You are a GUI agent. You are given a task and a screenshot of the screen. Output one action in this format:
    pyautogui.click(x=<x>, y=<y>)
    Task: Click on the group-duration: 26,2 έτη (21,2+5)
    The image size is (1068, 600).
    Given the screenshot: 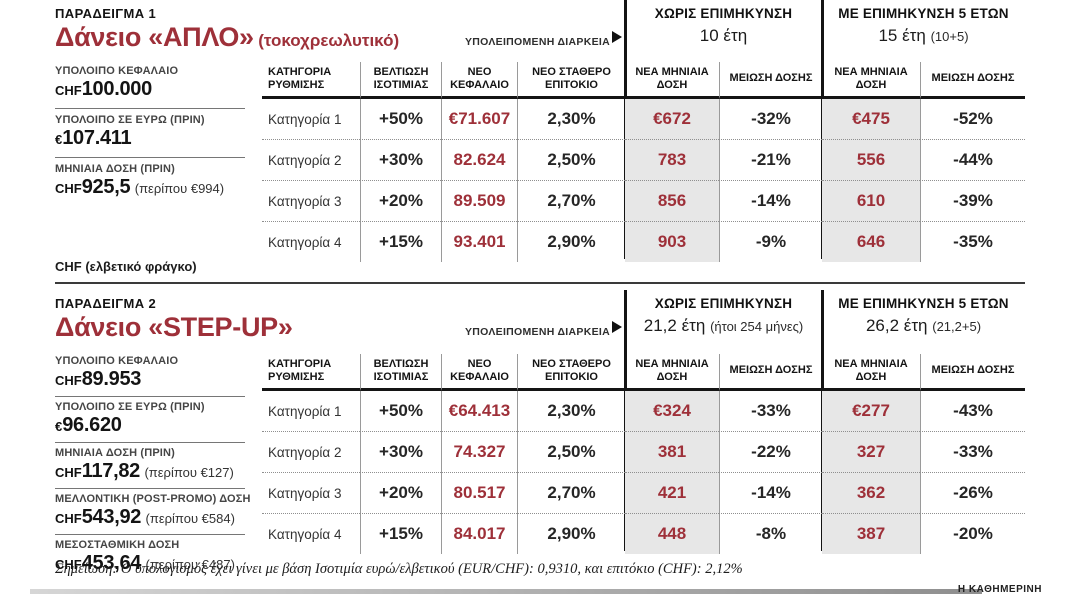 What is the action you would take?
    pyautogui.click(x=923, y=325)
    